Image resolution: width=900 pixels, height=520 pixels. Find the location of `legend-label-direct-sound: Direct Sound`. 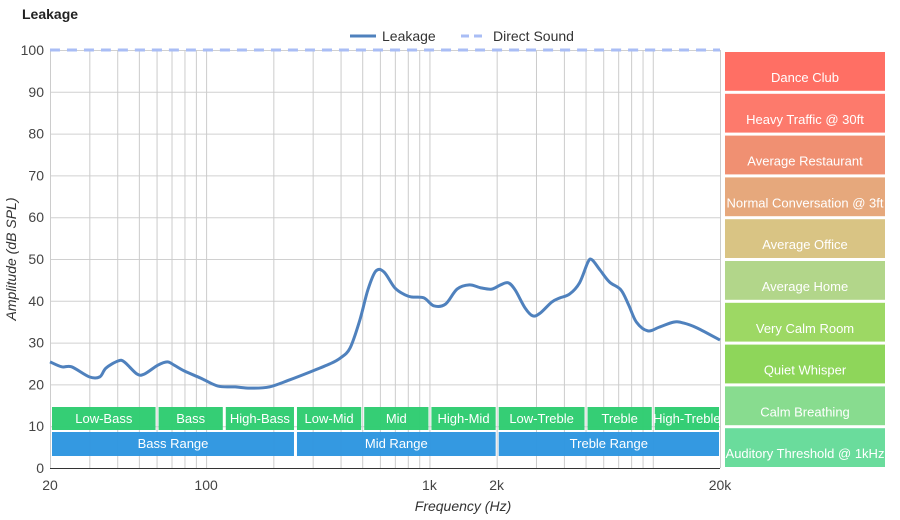

legend-label-direct-sound: Direct Sound is located at coordinates (533, 36).